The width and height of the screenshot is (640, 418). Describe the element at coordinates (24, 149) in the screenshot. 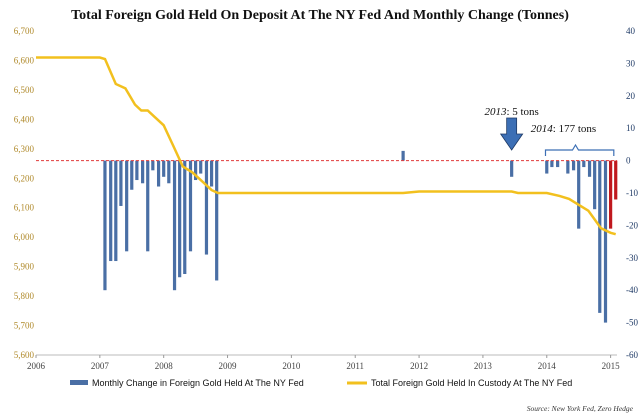

I see `left-axis-tick-label: 6,300` at that location.